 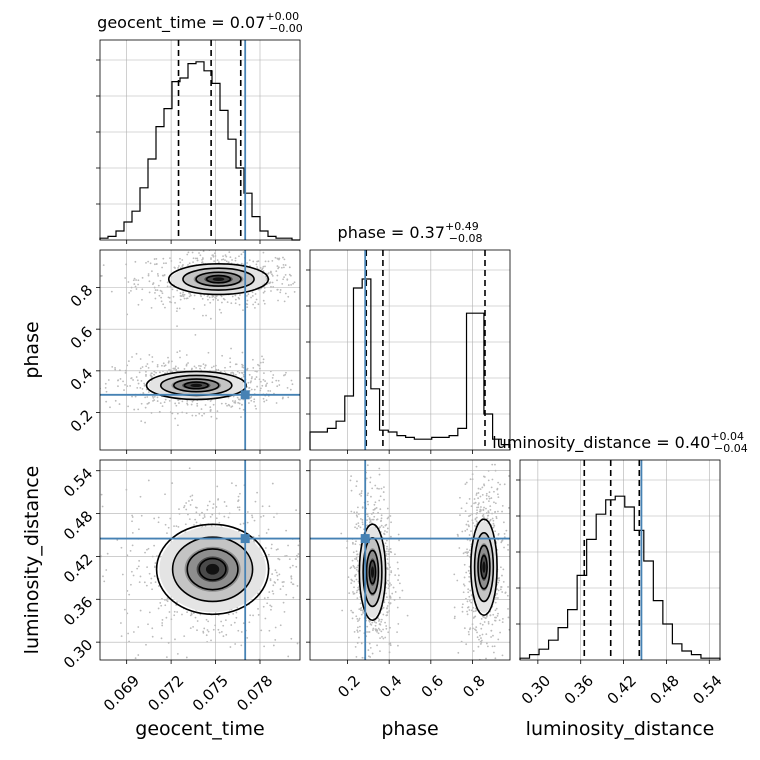 What do you see at coordinates (199, 729) in the screenshot?
I see `x-axis-label: geocent_time` at bounding box center [199, 729].